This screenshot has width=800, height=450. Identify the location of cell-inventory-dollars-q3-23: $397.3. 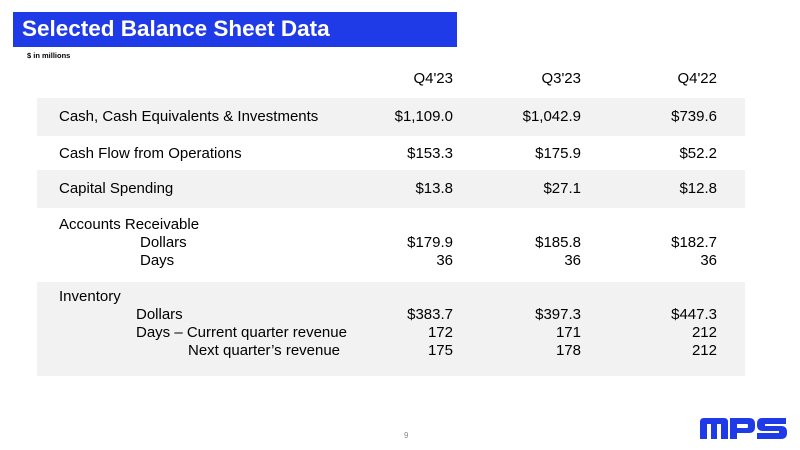
(558, 314).